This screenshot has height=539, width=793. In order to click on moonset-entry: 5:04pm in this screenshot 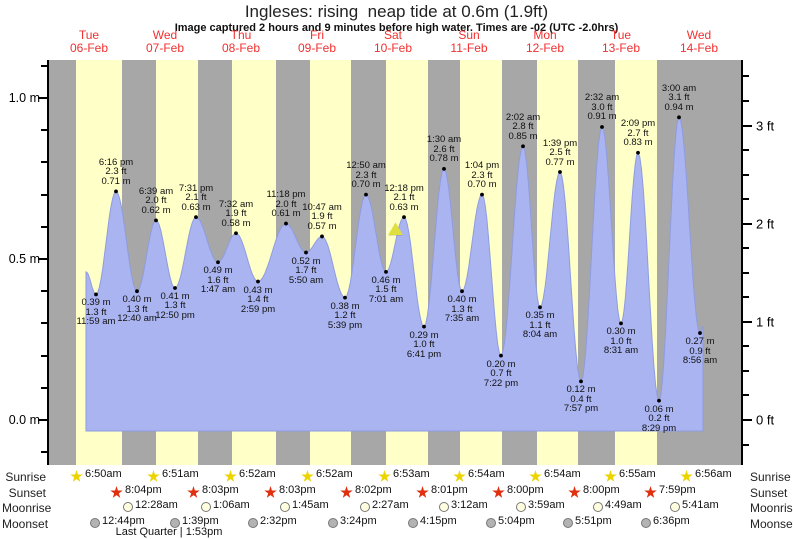, I will do `click(510, 522)`.